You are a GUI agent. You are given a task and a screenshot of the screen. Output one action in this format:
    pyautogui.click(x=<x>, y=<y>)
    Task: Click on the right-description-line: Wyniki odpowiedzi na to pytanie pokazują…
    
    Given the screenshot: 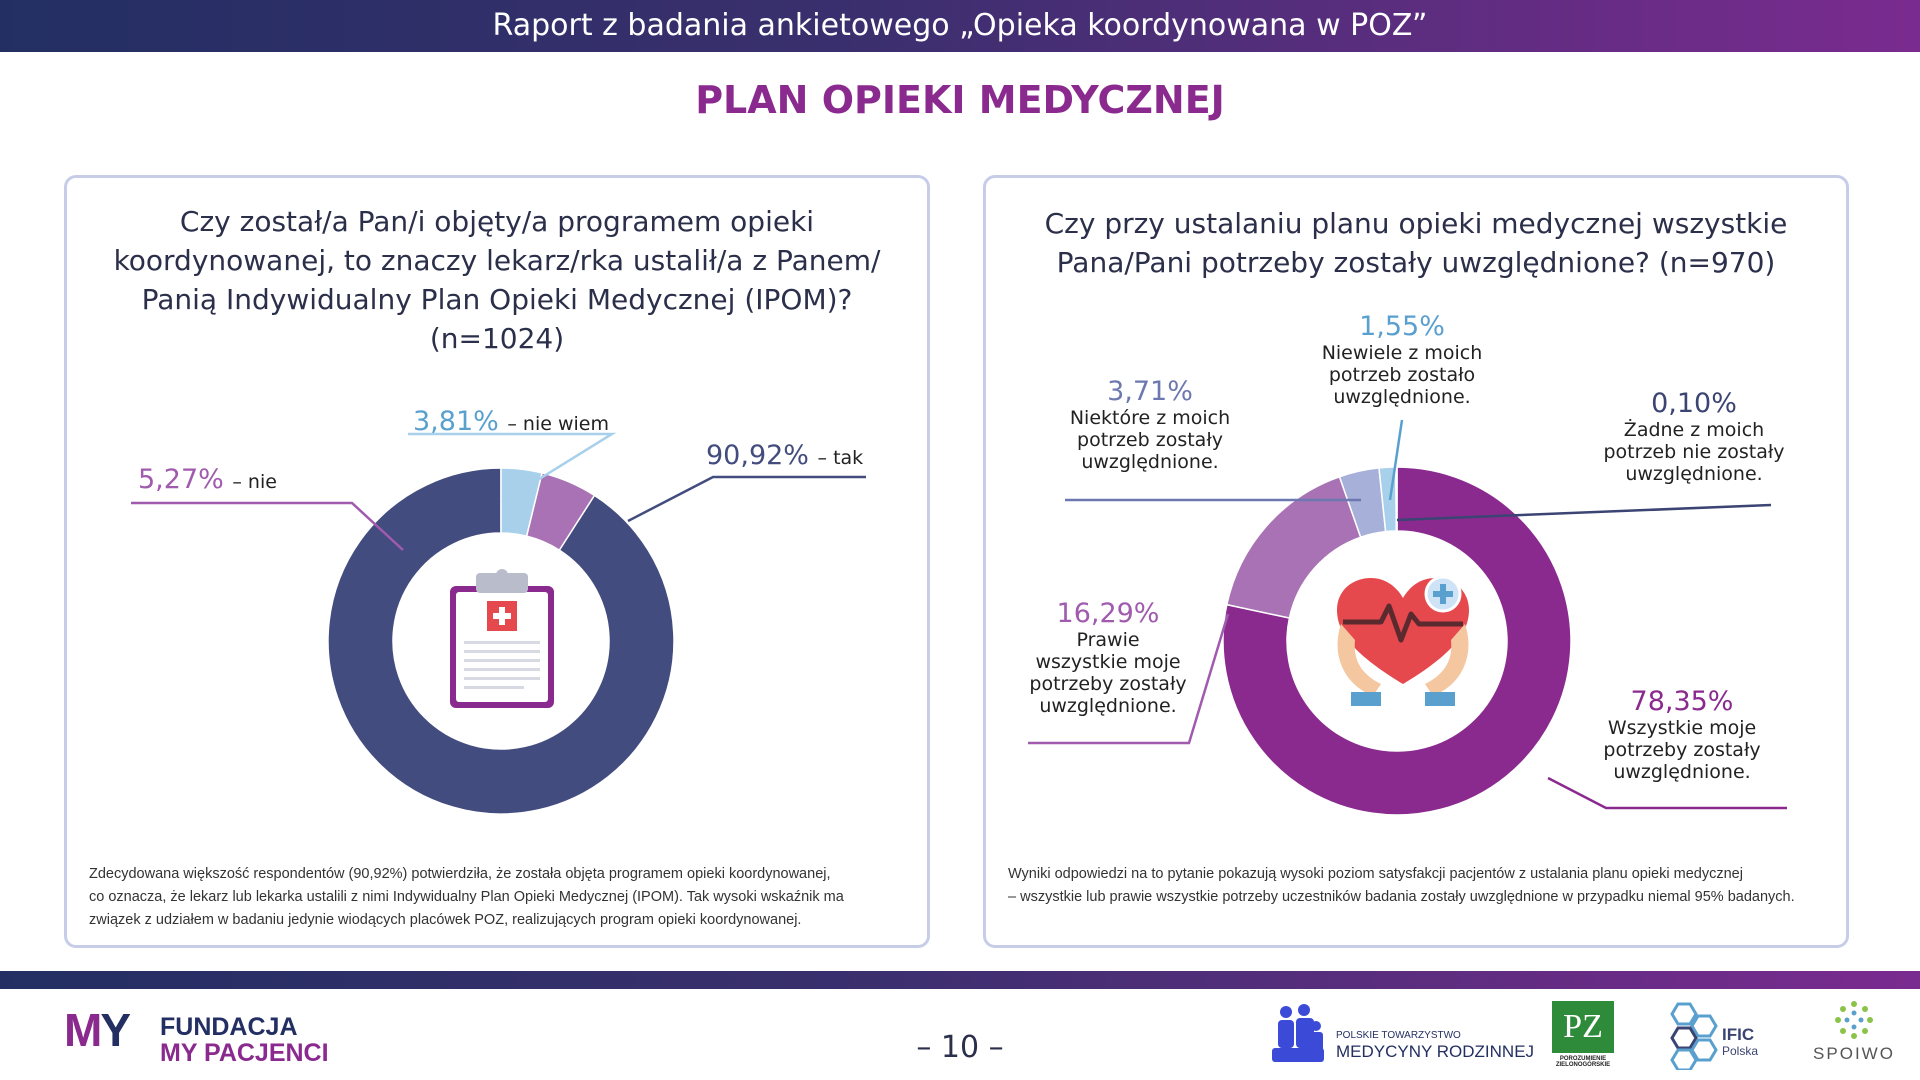 What is the action you would take?
    pyautogui.click(x=1375, y=874)
    